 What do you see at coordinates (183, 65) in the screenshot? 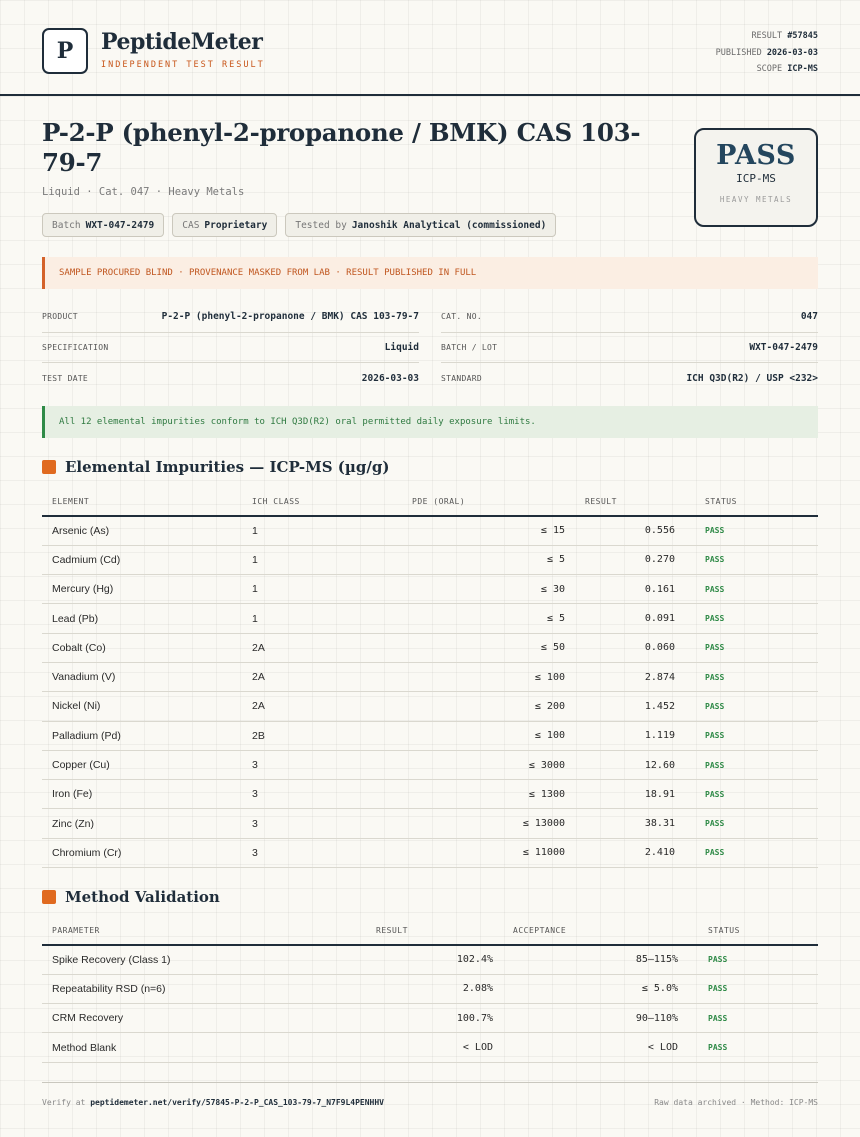
I see `brand-tagline: INDEPENDENT TEST RESULT` at bounding box center [183, 65].